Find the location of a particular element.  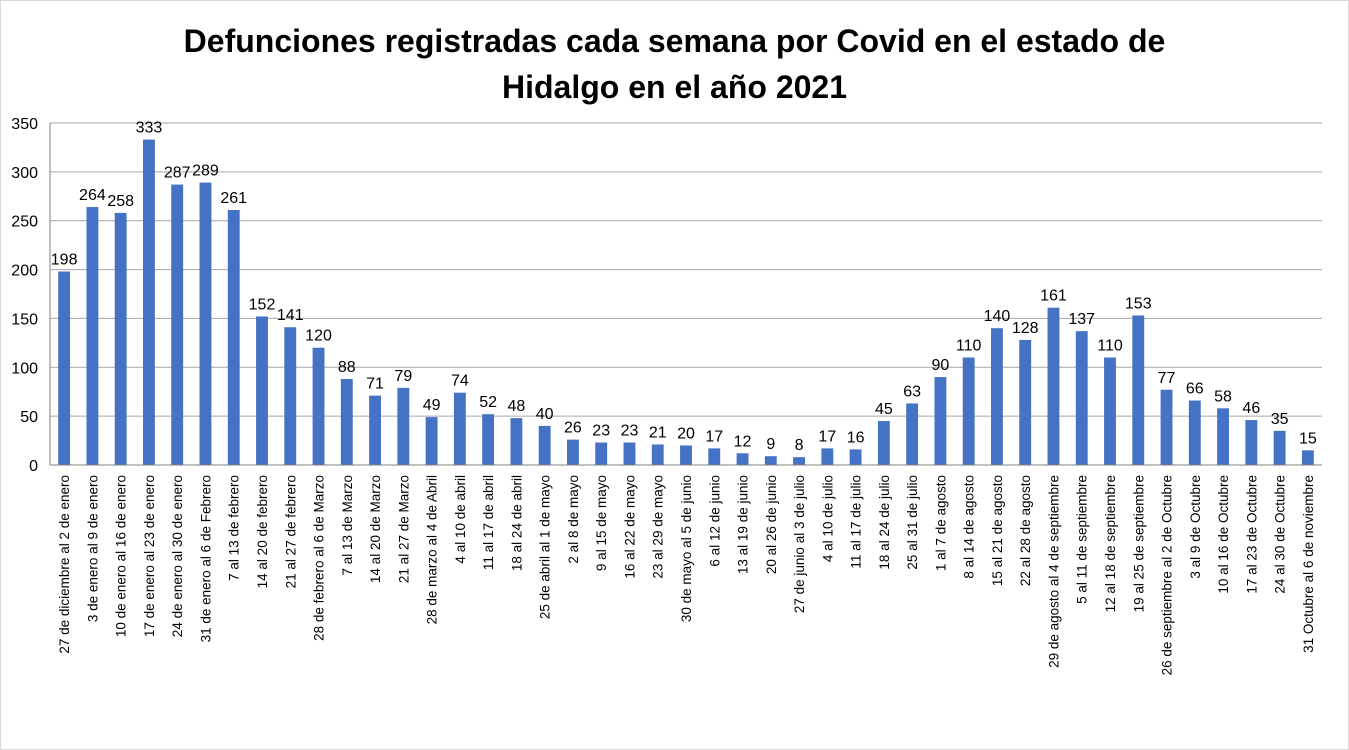

y-tick-label: 250 is located at coordinates (24, 222).